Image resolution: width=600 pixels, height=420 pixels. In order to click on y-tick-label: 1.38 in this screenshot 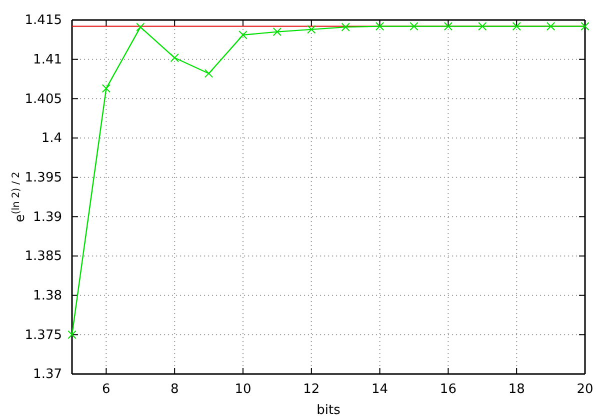, I will do `click(47, 296)`.